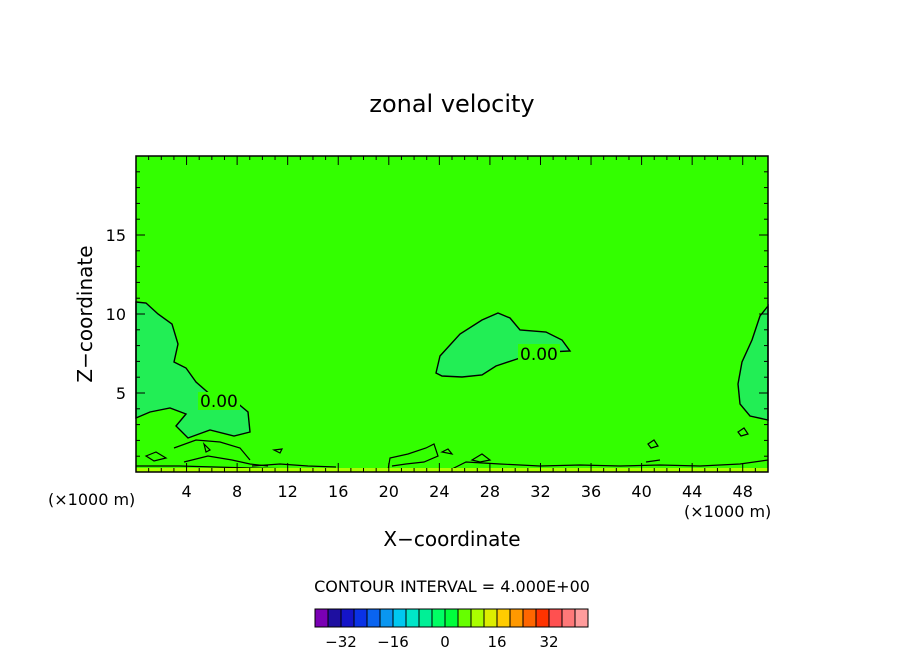  What do you see at coordinates (116, 235) in the screenshot?
I see `y-tick-label: 15` at bounding box center [116, 235].